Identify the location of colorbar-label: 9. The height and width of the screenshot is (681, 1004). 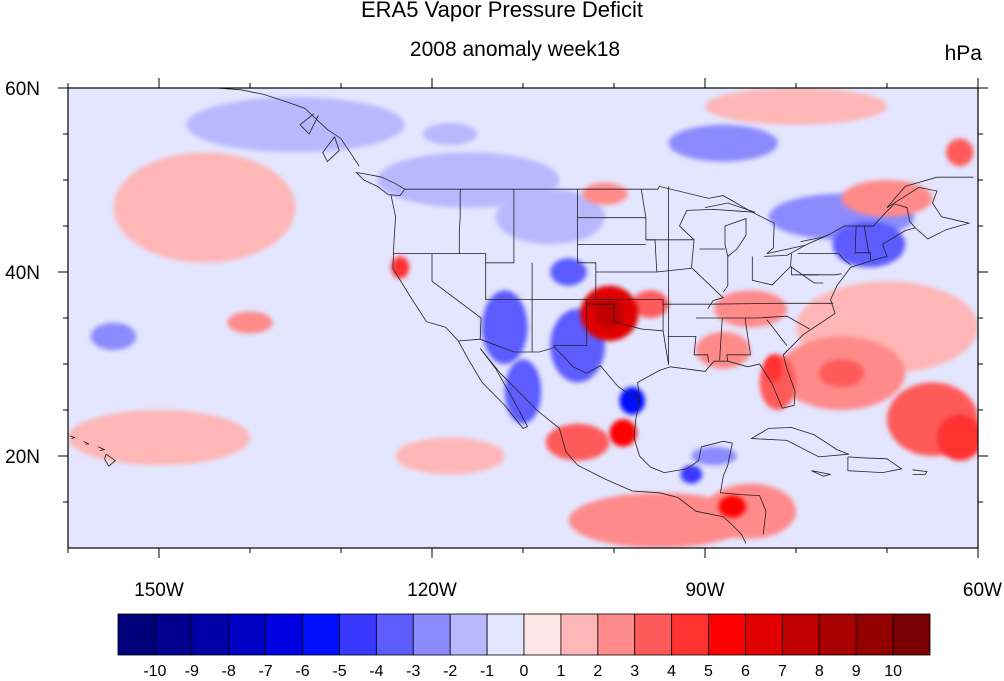
(856, 671).